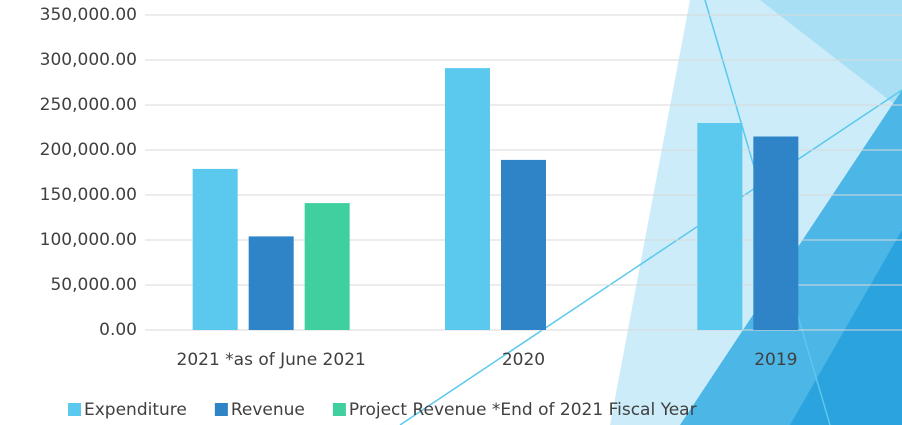 The height and width of the screenshot is (425, 902). I want to click on legend-label: Revenue, so click(268, 410).